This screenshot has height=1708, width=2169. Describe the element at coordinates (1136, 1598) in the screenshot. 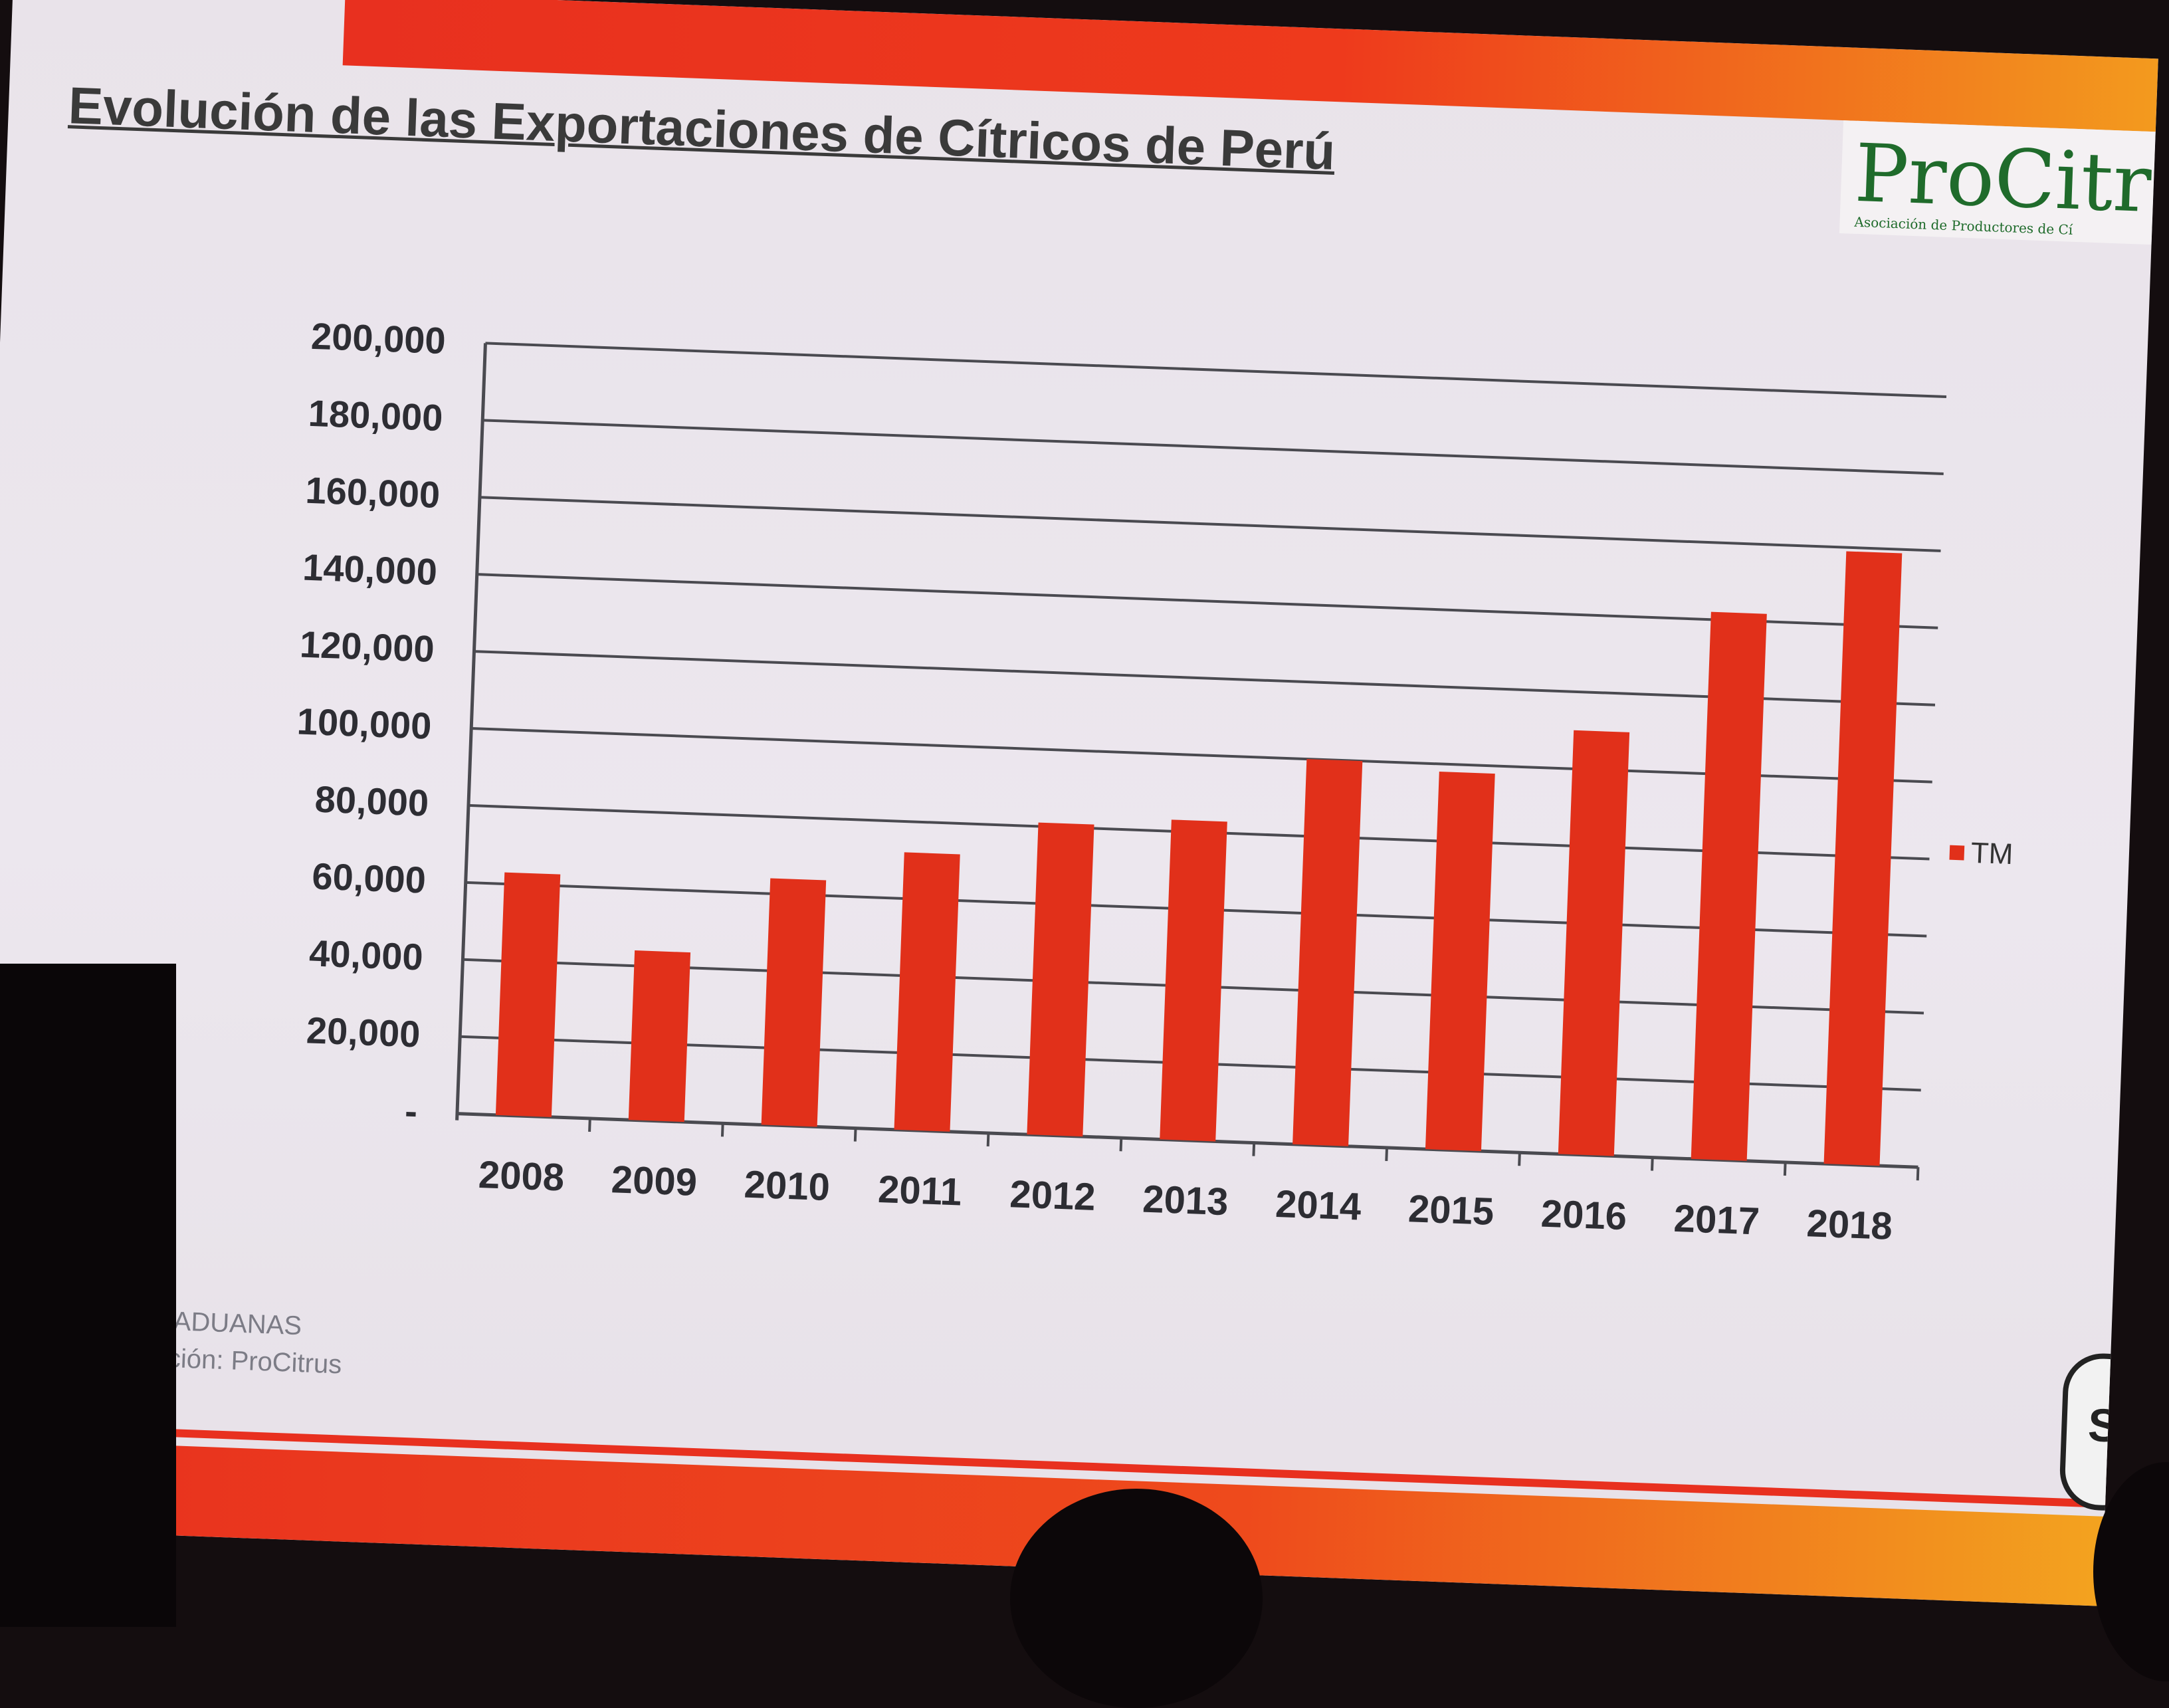

I see `audience-head-silhouette` at that location.